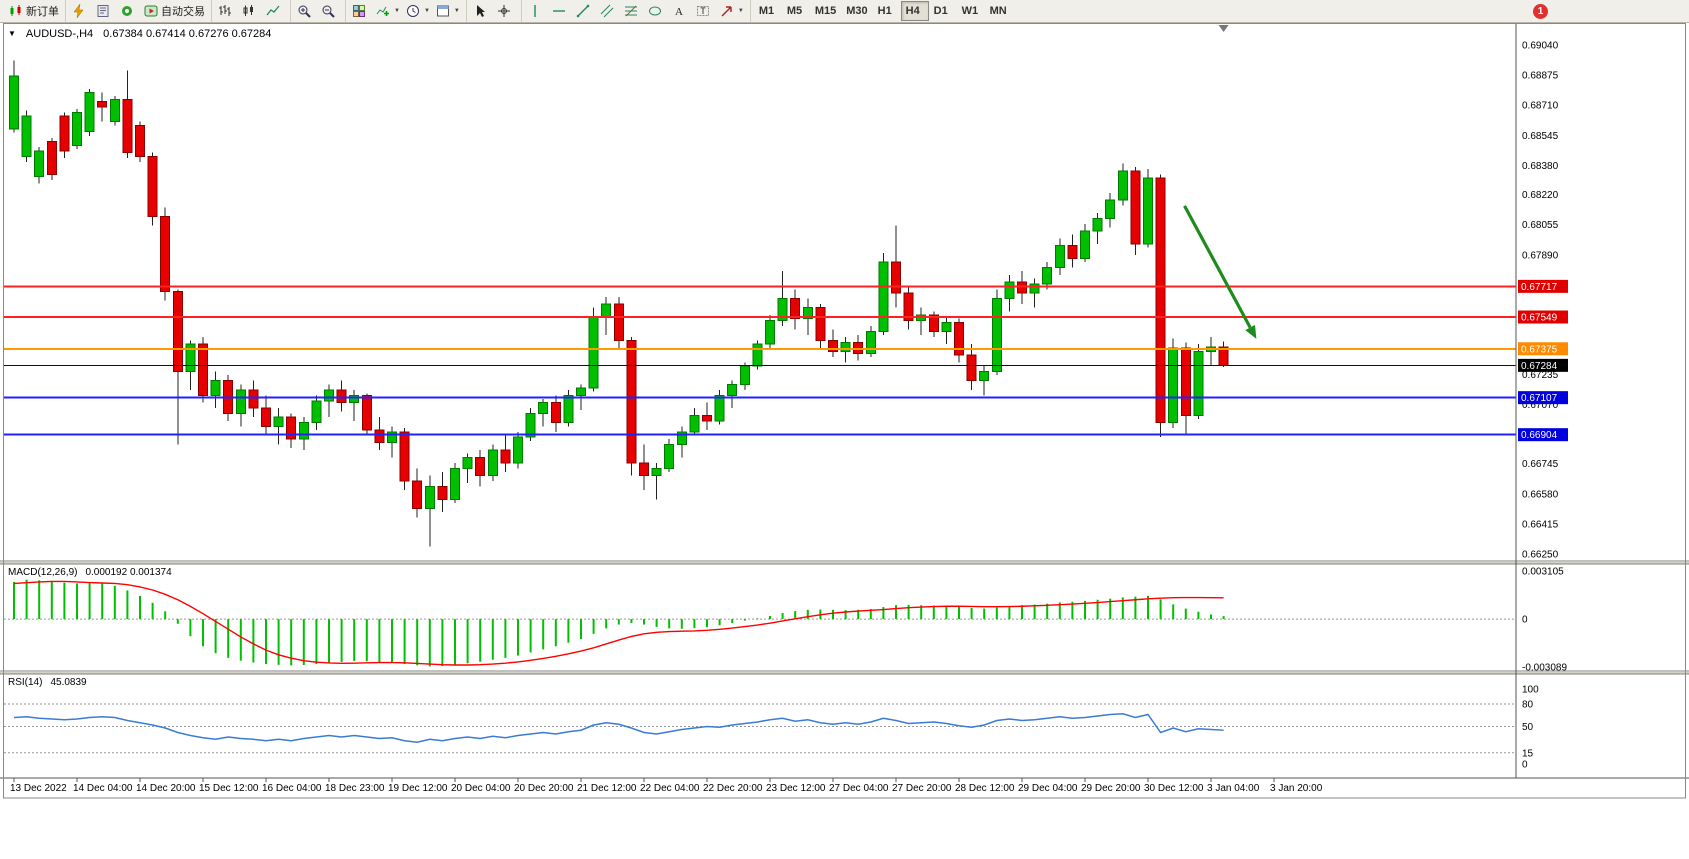 The height and width of the screenshot is (859, 1689). I want to click on price-tick-label: 0.66250, so click(1540, 555).